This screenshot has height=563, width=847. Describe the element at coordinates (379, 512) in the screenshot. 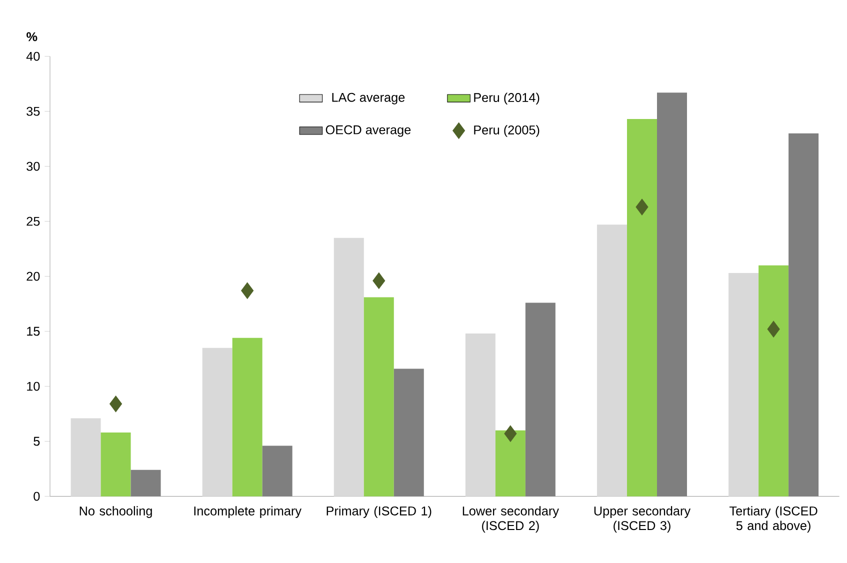

I see `x-tick-label: Primary (ISCED 1)` at that location.